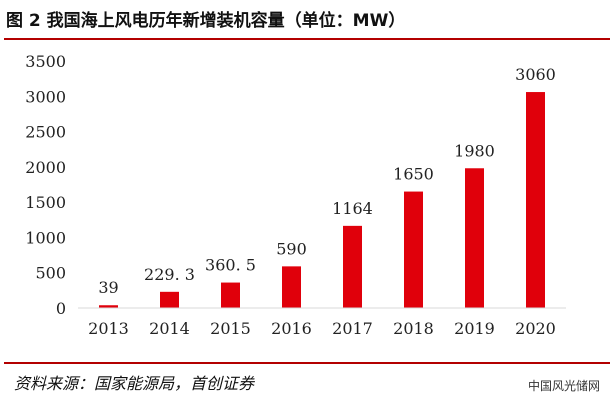  Describe the element at coordinates (45, 167) in the screenshot. I see `y-tick-label: 2000` at that location.